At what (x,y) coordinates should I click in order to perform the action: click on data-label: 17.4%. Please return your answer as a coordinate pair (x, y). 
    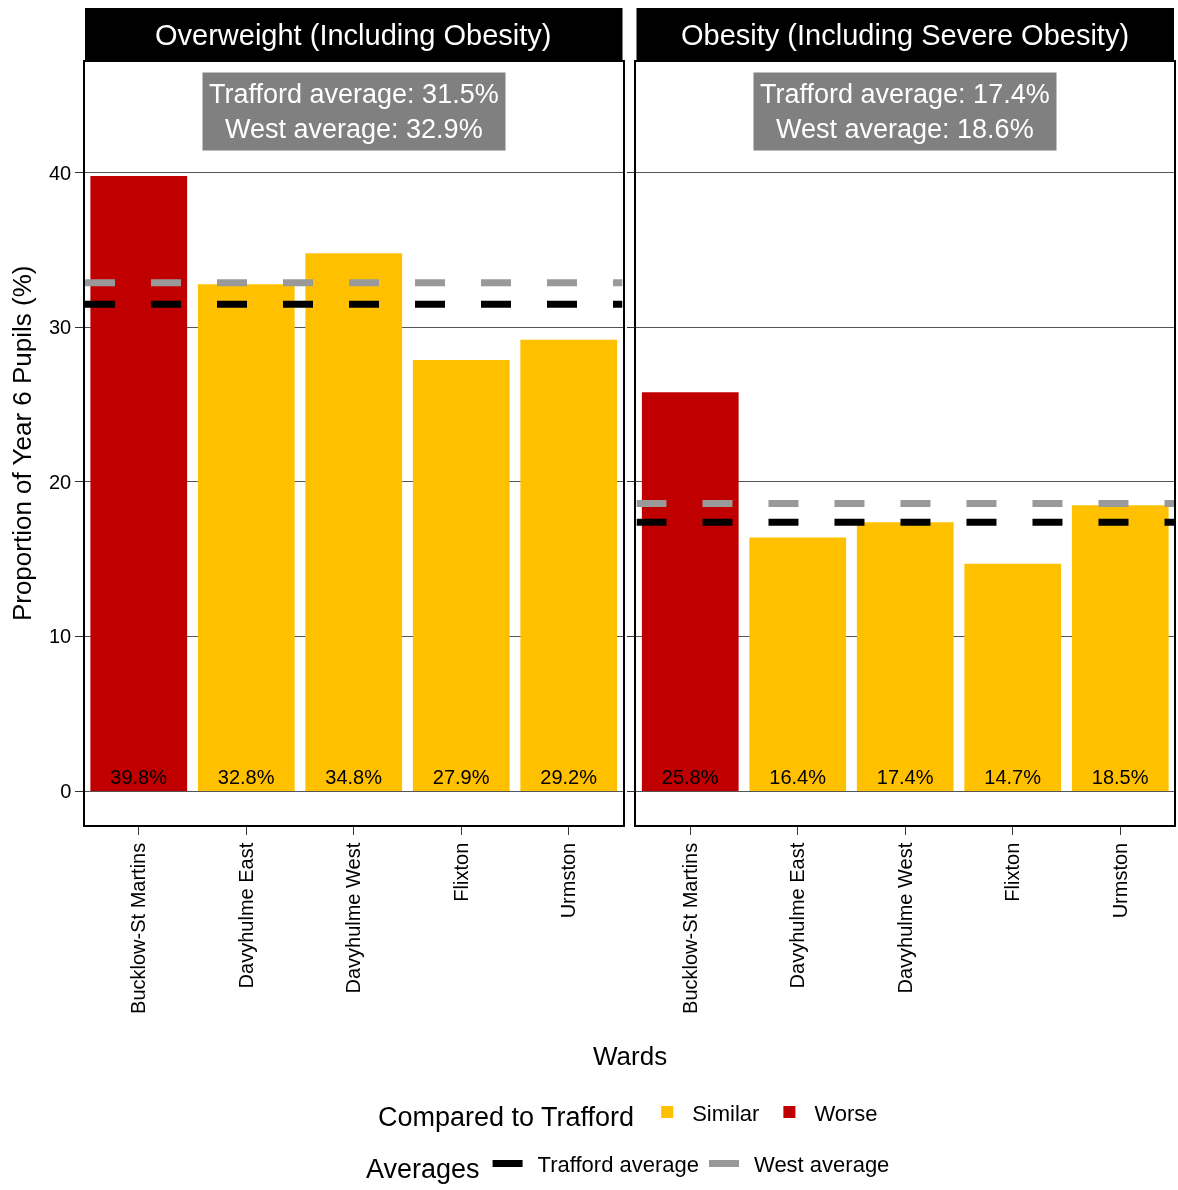
    Looking at the image, I should click on (905, 777).